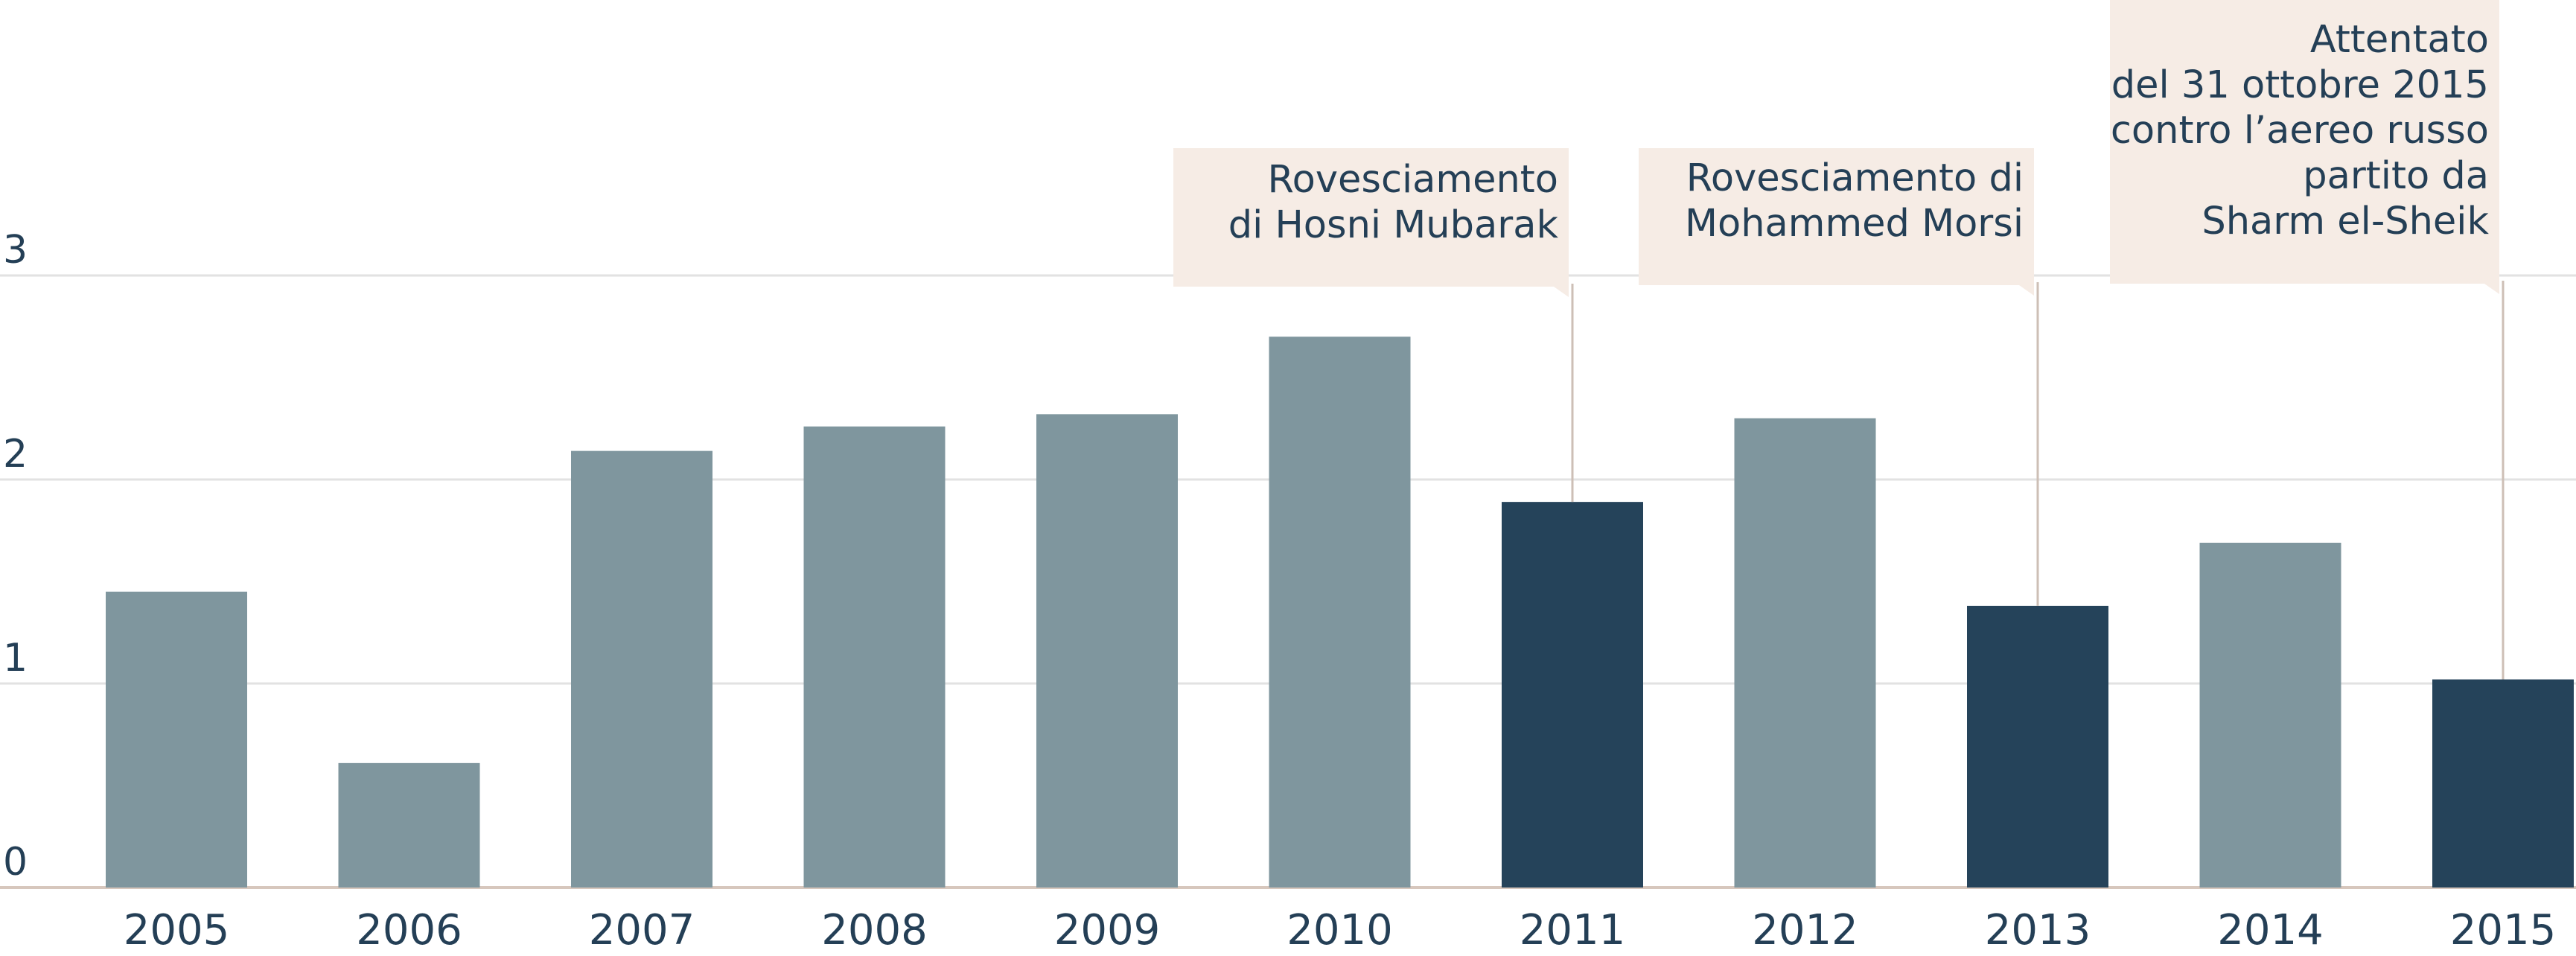 This screenshot has height=956, width=2576. What do you see at coordinates (2270, 715) in the screenshot?
I see `bar-2014` at bounding box center [2270, 715].